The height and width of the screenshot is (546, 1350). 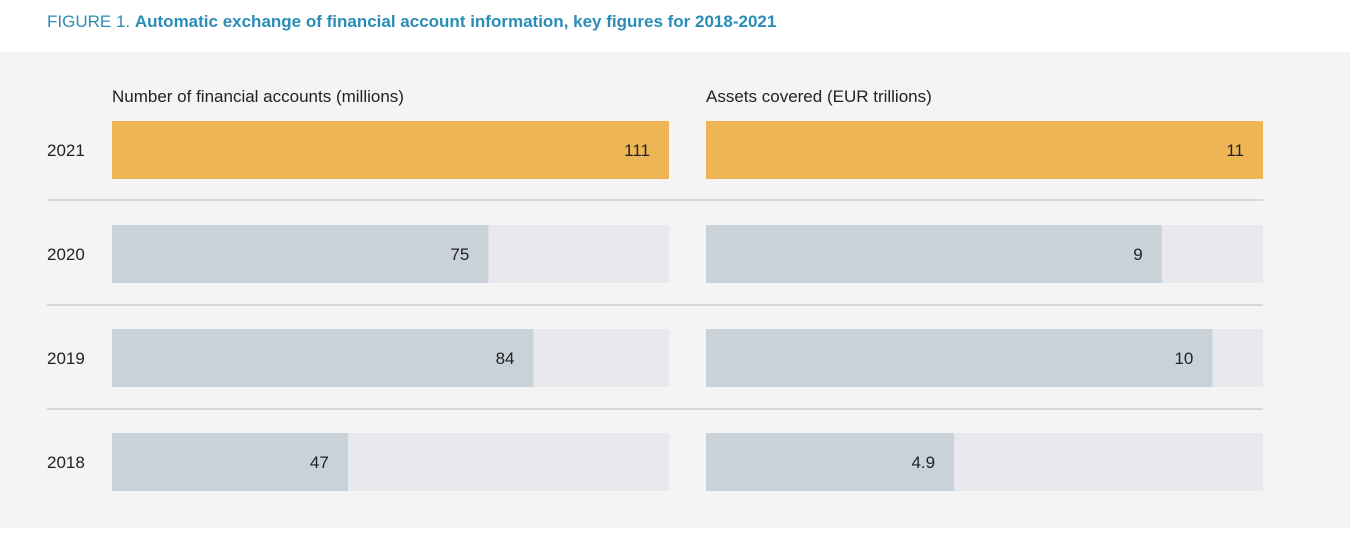 I want to click on year-label: 2021, so click(x=66, y=150).